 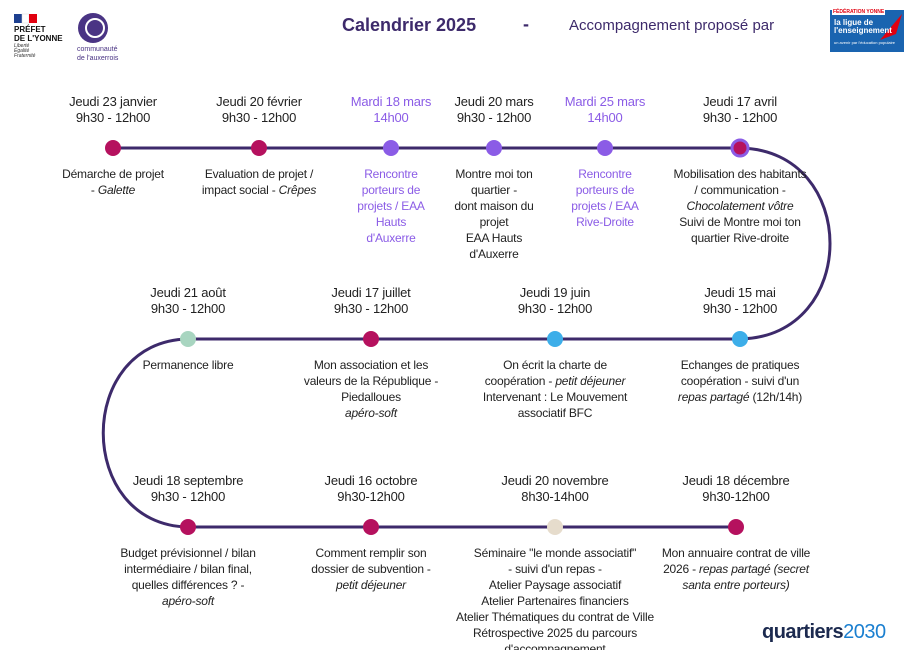 I want to click on description-line: Hauts, so click(x=390, y=222).